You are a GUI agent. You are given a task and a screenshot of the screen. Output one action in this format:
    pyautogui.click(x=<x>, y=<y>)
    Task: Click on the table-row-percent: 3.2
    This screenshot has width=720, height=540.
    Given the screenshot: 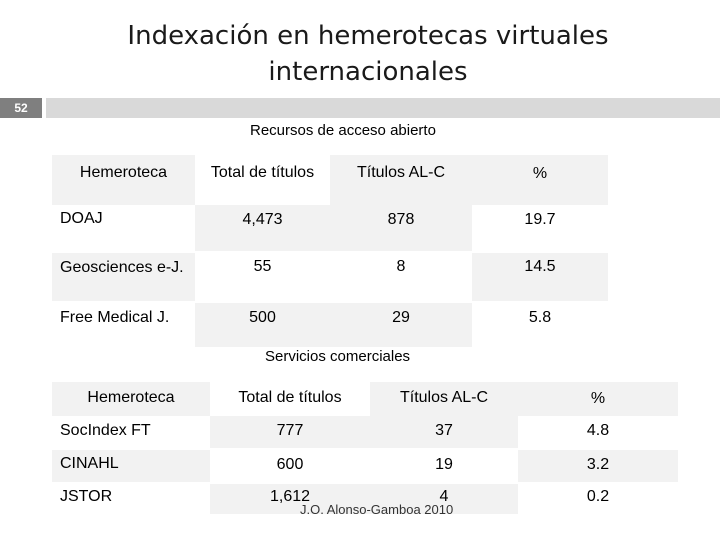 What is the action you would take?
    pyautogui.click(x=598, y=466)
    